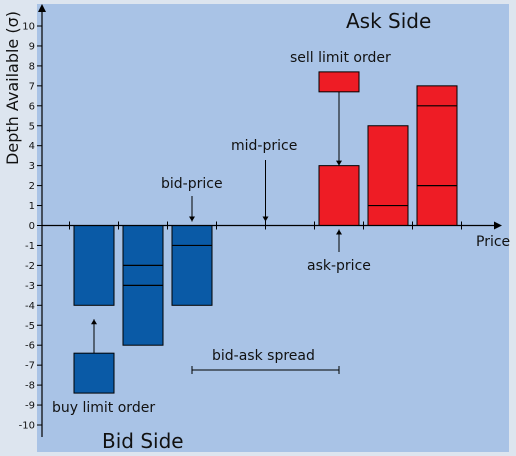 The height and width of the screenshot is (456, 516). I want to click on x-axis-arrowhead, so click(498, 225).